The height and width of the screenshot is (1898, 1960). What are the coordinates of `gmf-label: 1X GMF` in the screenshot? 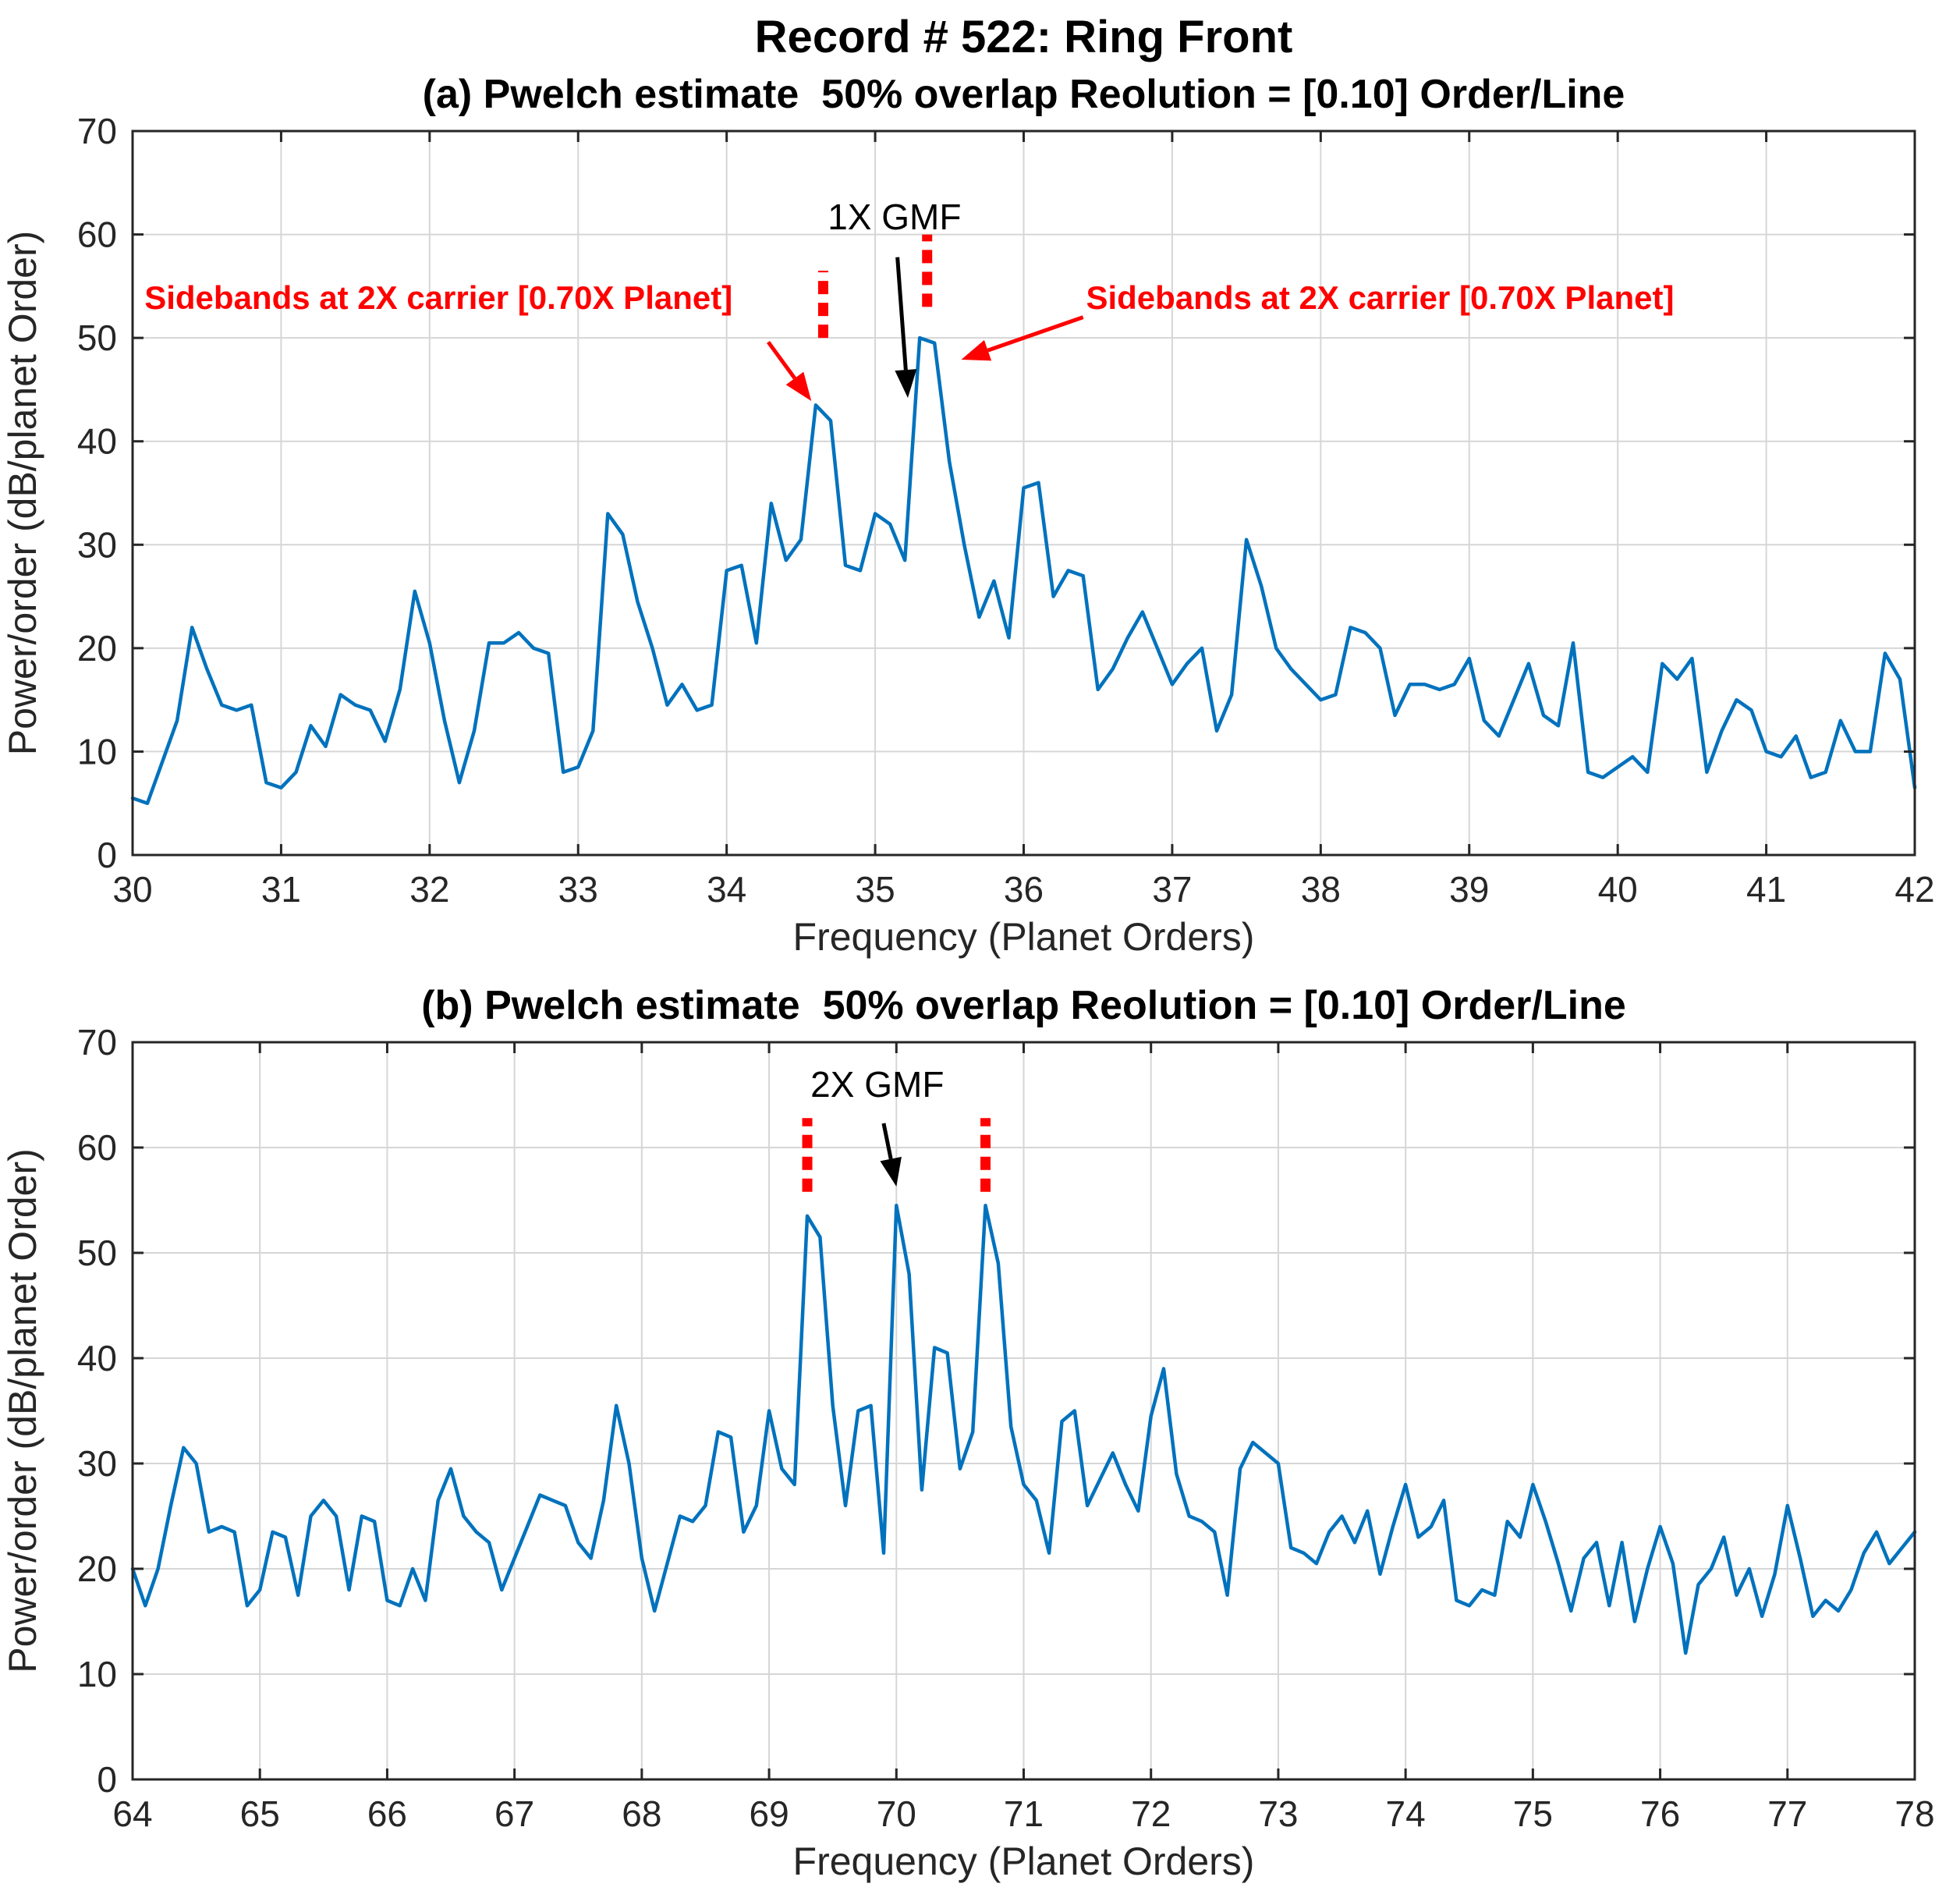 It's located at (895, 217).